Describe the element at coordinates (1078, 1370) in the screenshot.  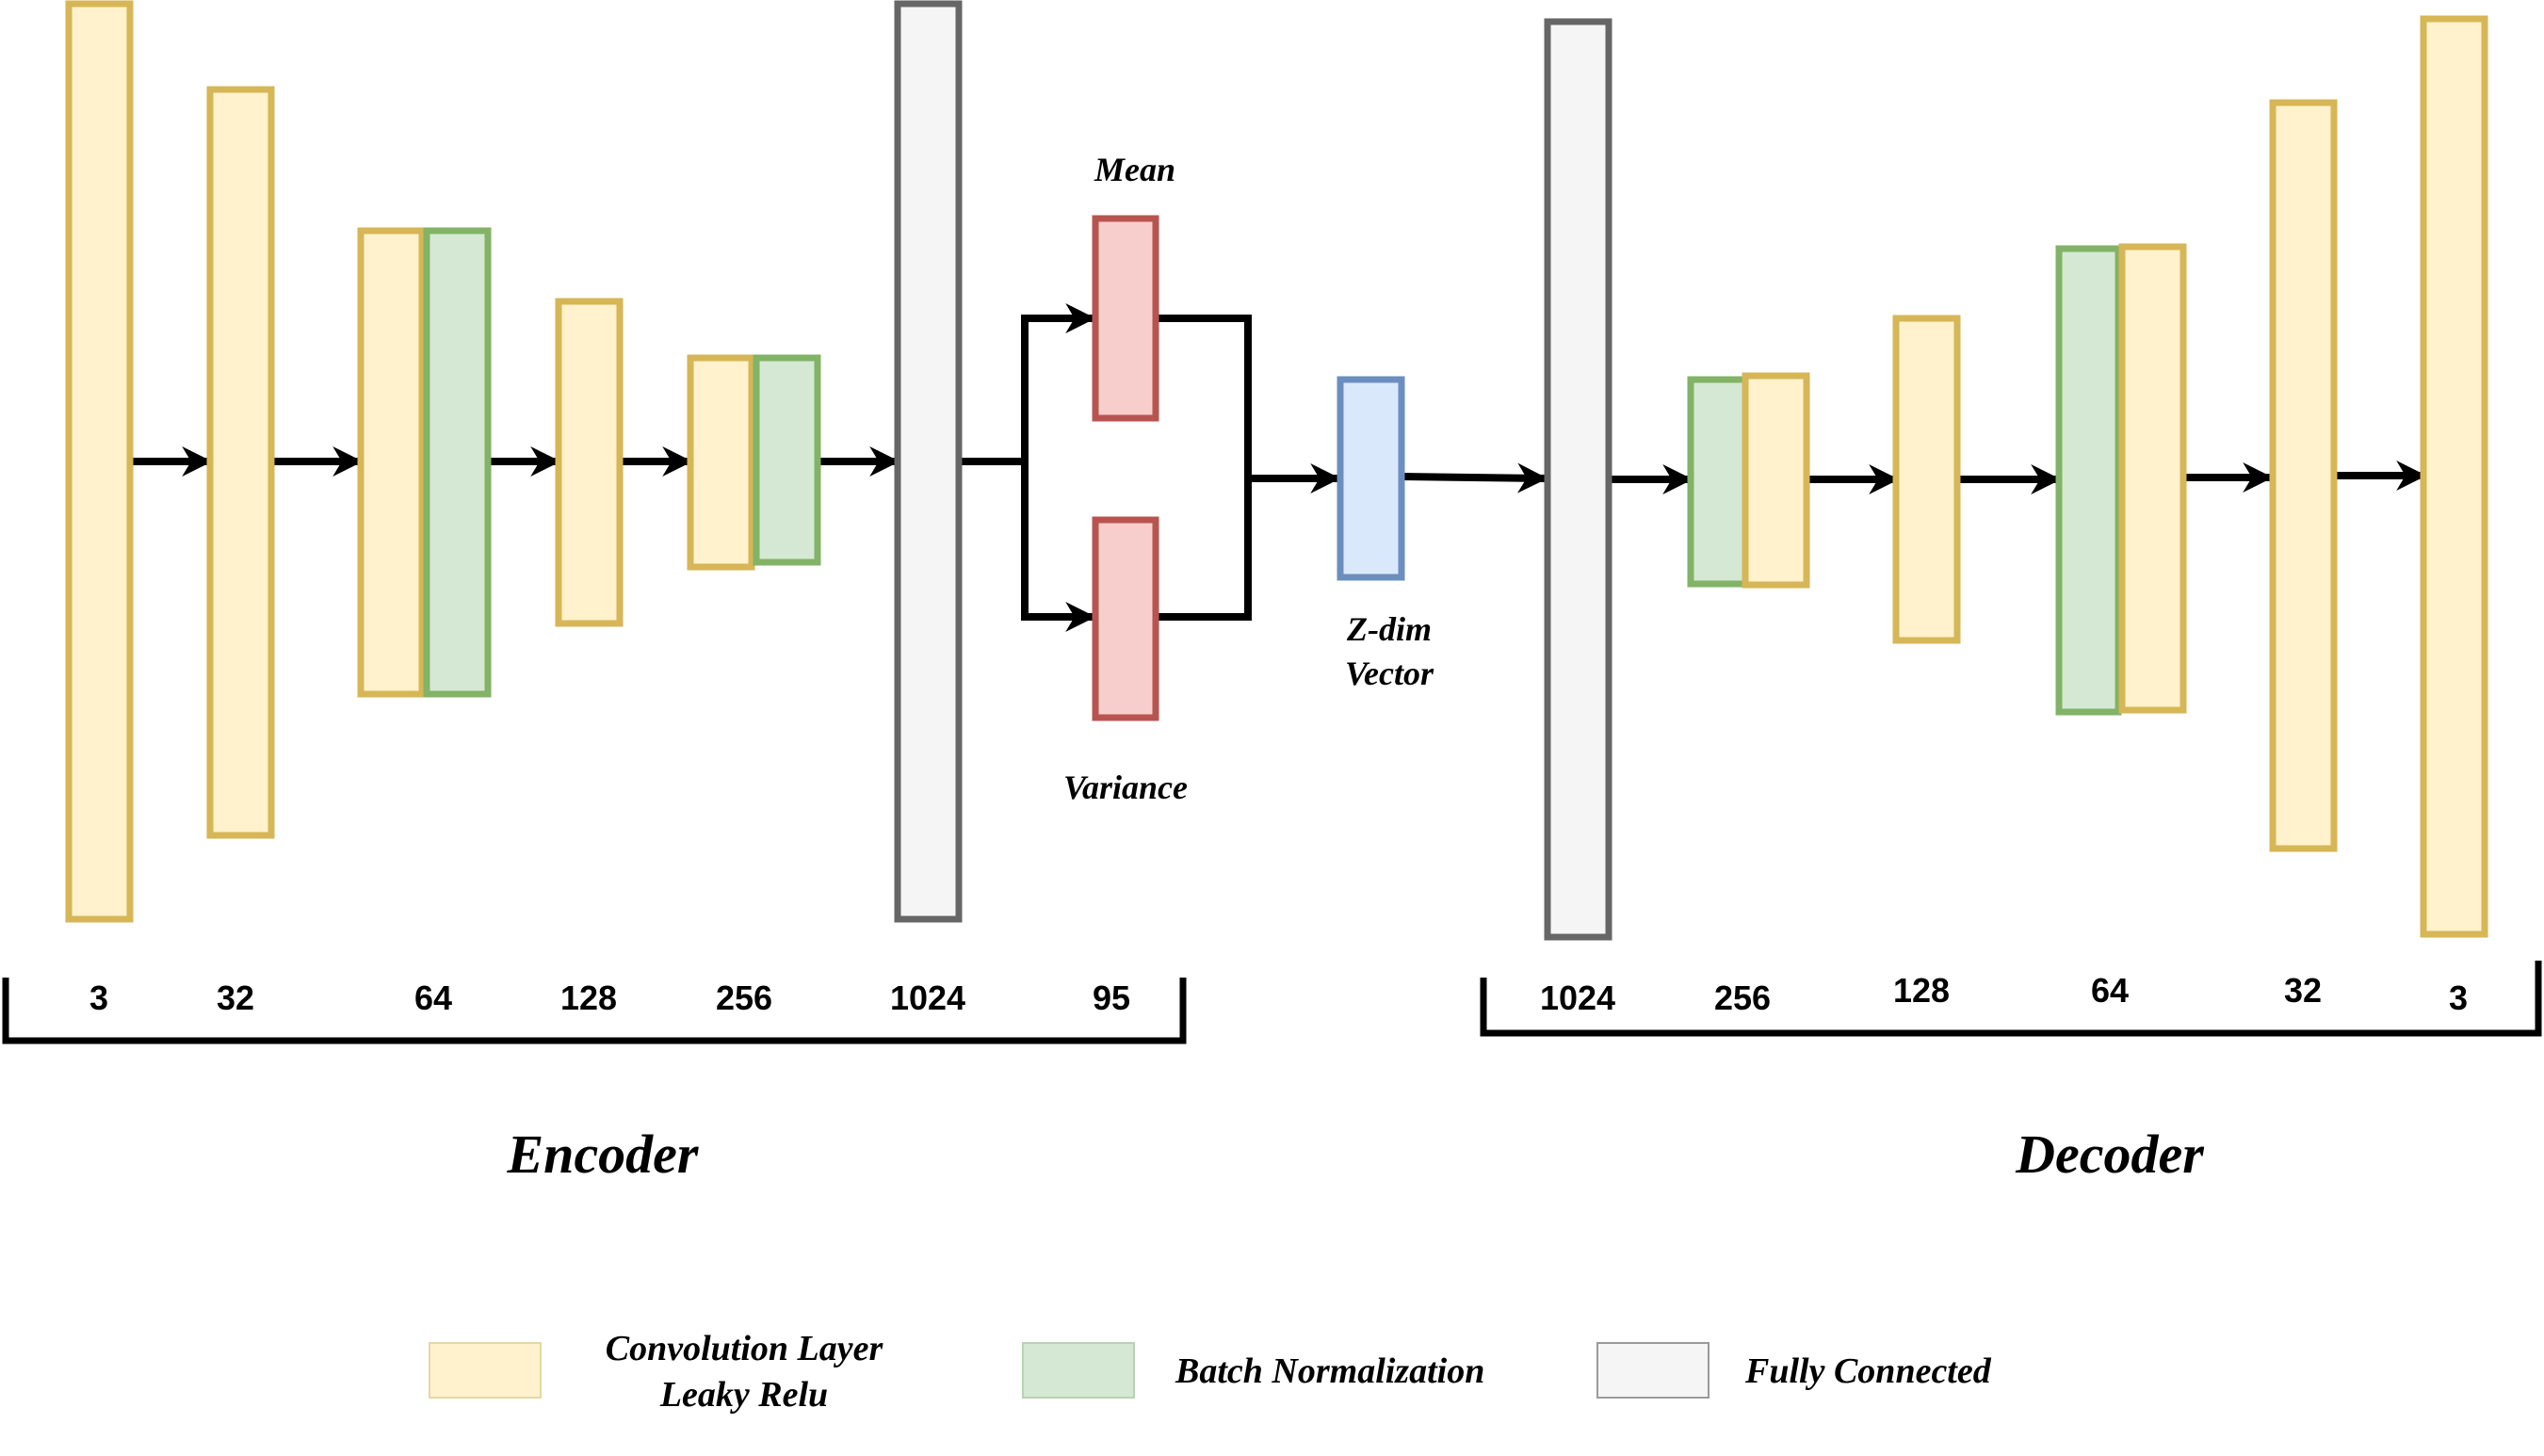
I see `legend-swatch-bn` at that location.